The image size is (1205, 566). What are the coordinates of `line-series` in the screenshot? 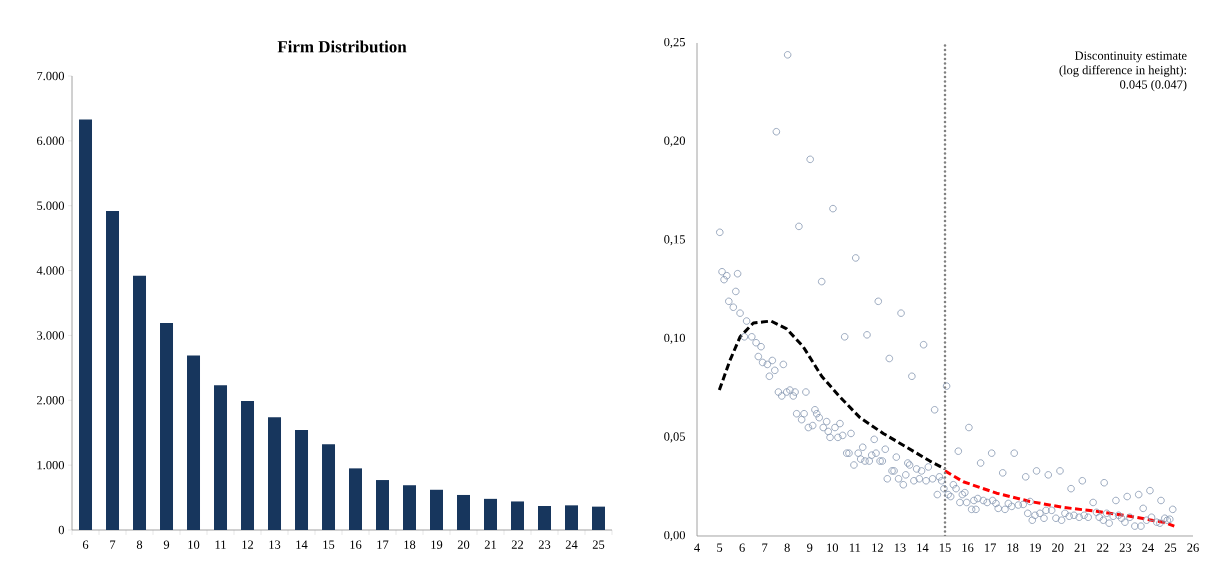 It's located at (1059, 498).